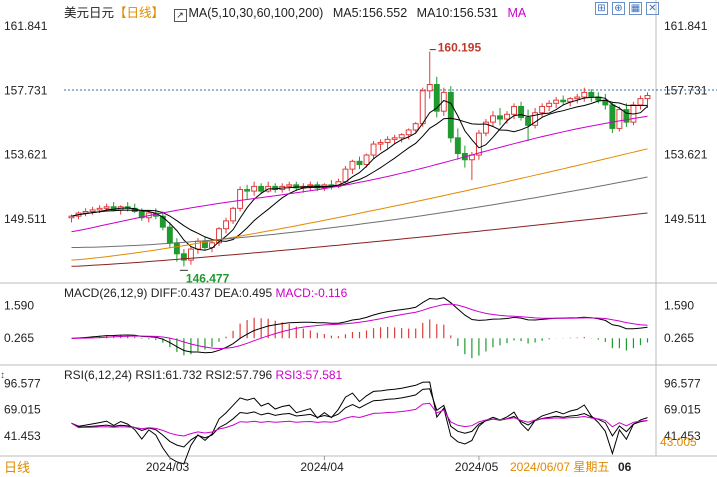 This screenshot has width=717, height=477. Describe the element at coordinates (477, 467) in the screenshot. I see `x-axis-label: 2024/05` at that location.